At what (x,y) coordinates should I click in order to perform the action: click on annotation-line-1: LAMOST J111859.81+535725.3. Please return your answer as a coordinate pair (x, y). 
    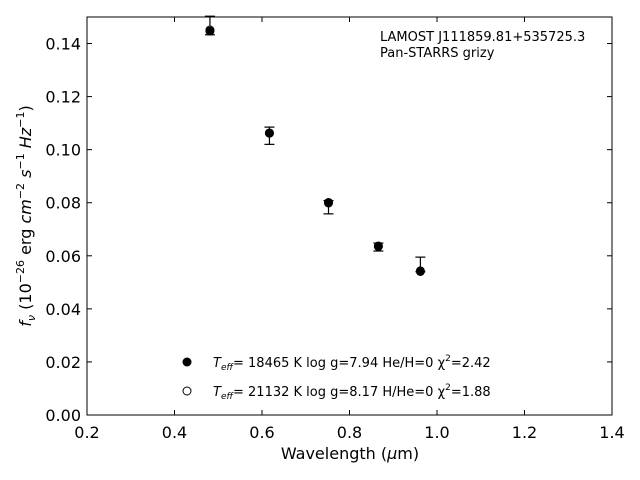
    Looking at the image, I should click on (482, 37).